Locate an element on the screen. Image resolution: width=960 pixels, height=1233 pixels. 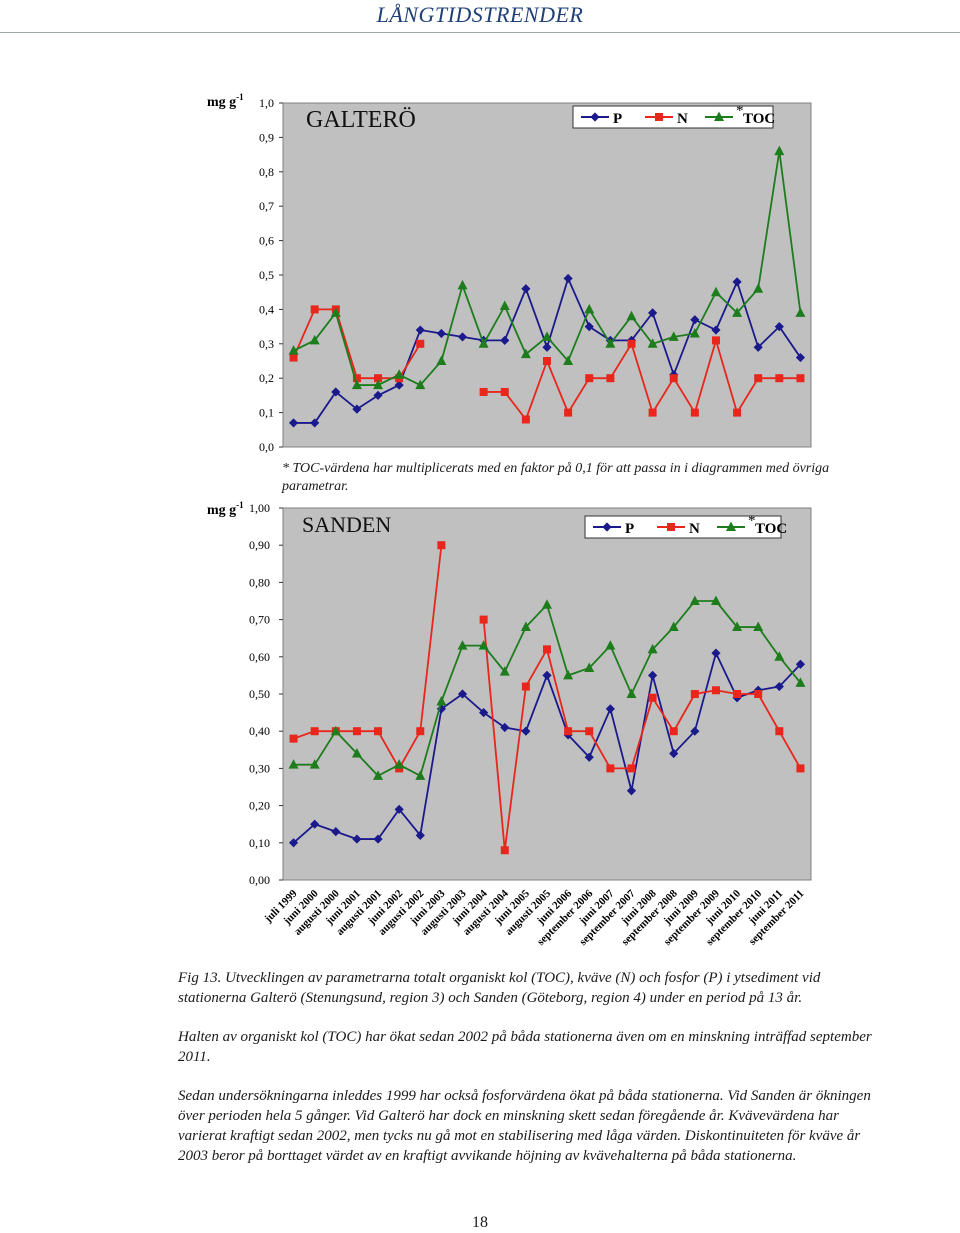
y-tick-label: 0,00 is located at coordinates (259, 880).